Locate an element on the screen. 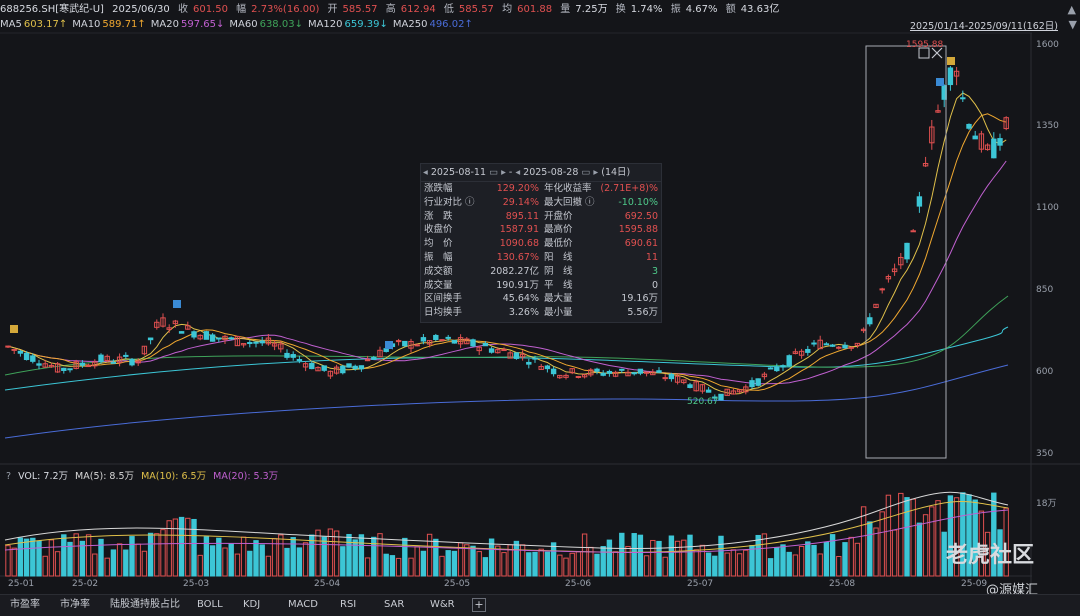 This screenshot has height=616, width=1080. date-range-link: 2025/01/14-2025/09/11(162日) is located at coordinates (984, 26).